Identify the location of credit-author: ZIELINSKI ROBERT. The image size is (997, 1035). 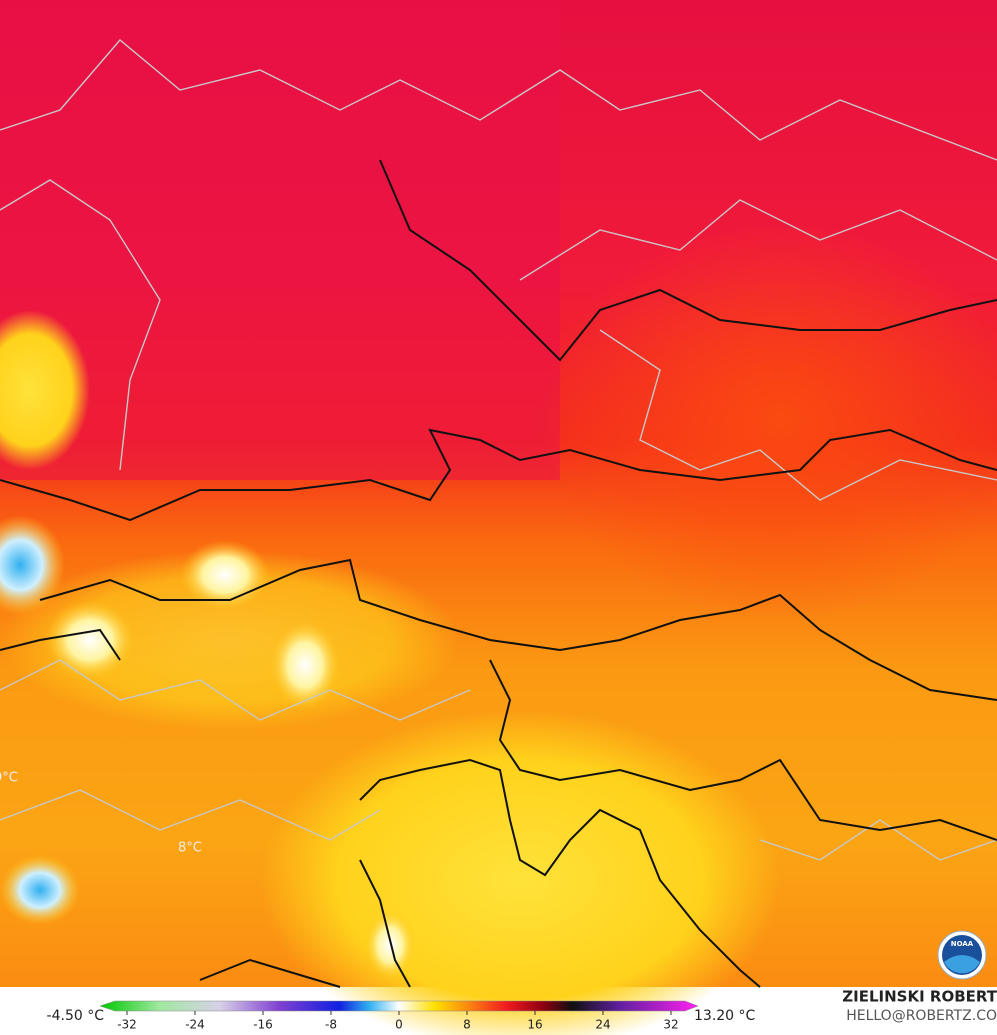
(919, 997).